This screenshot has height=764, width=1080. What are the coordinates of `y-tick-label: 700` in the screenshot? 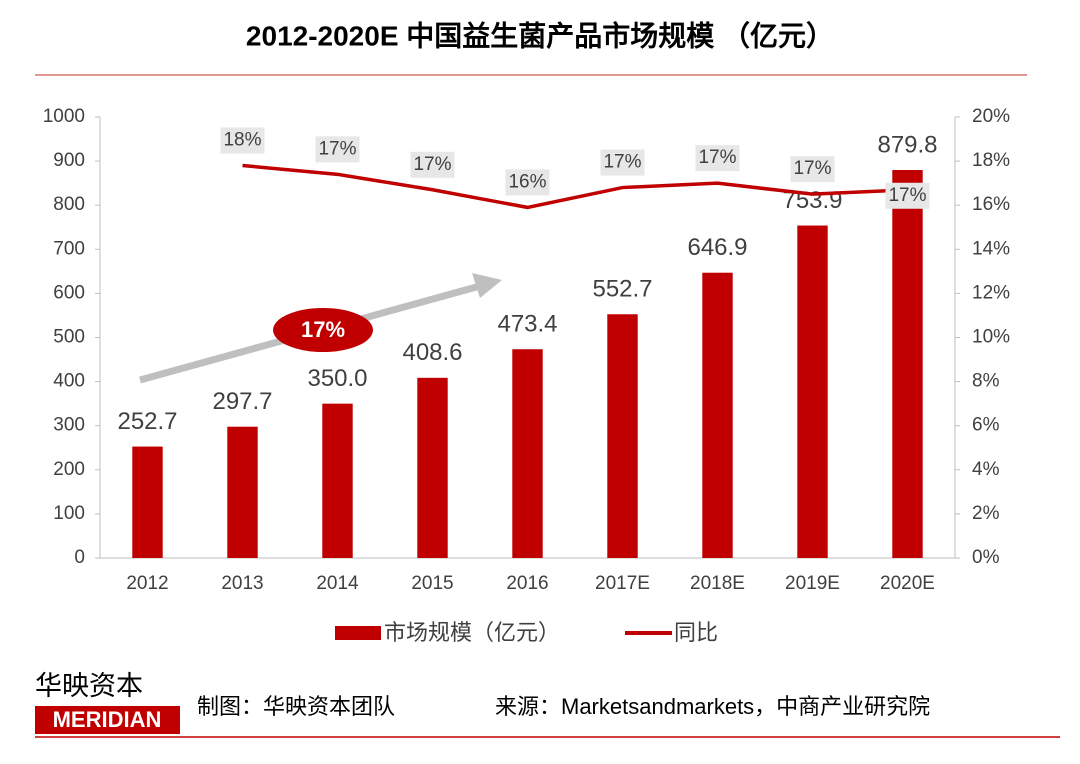 It's located at (69, 248).